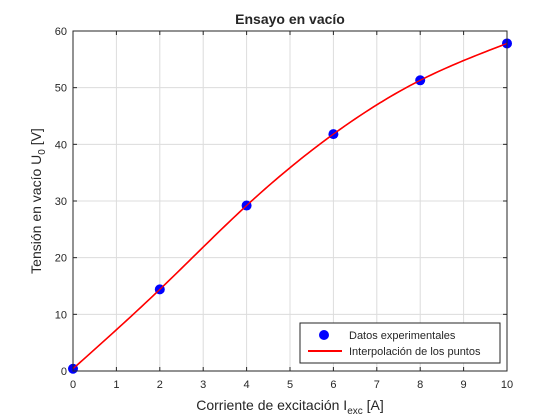 The height and width of the screenshot is (420, 560). What do you see at coordinates (271, 405) in the screenshot?
I see `x-axis-label-main: Corriente de excitación I` at bounding box center [271, 405].